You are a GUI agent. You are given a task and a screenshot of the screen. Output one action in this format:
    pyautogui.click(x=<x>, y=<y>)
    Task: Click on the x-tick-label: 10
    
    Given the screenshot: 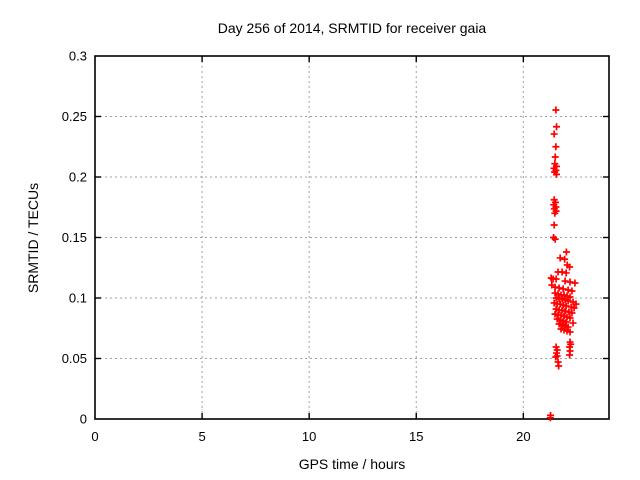 What is the action you would take?
    pyautogui.click(x=309, y=436)
    